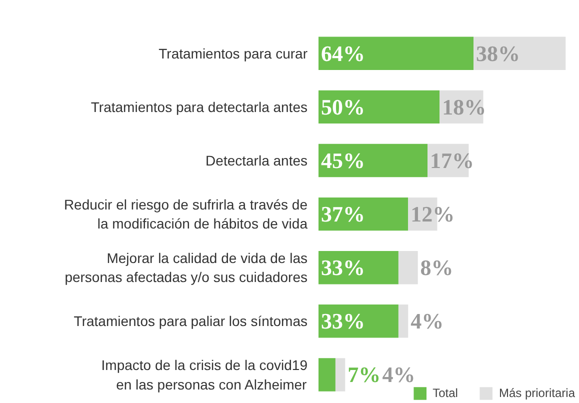 The width and height of the screenshot is (579, 403). What do you see at coordinates (186, 214) in the screenshot?
I see `y-tick-label: Reducir el riesgo de sufrirla a través de la modificación de hábitos de vida` at bounding box center [186, 214].